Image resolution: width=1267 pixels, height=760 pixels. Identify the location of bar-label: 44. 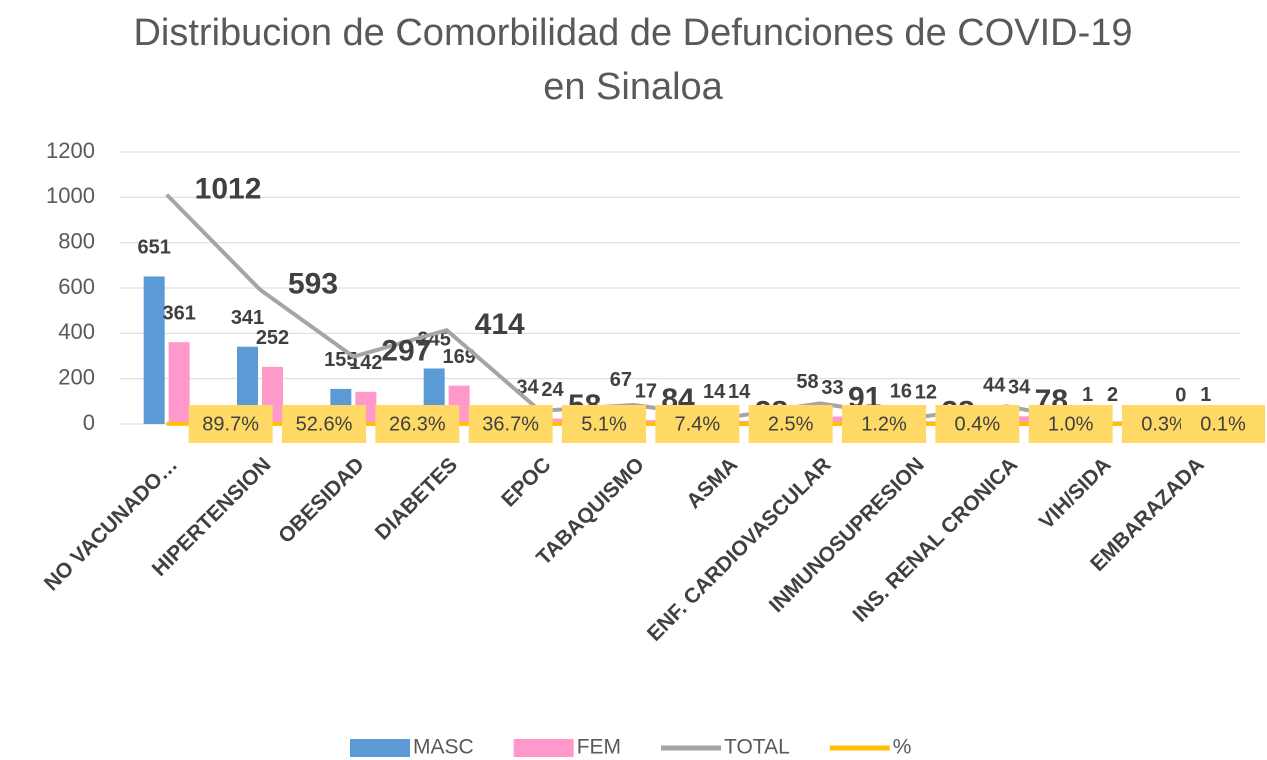
(994, 385).